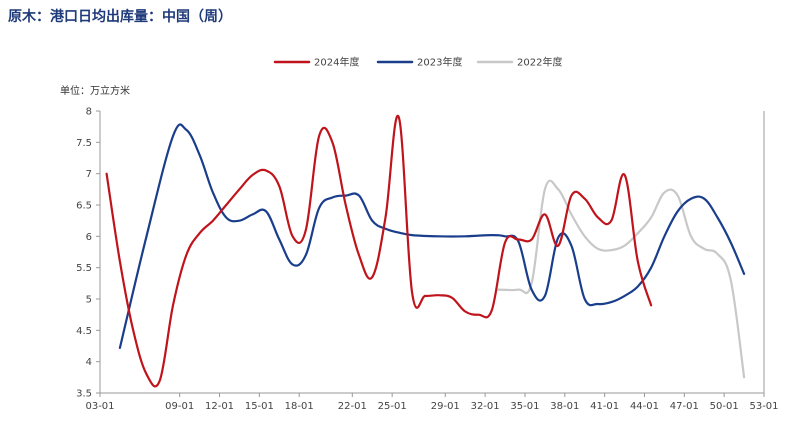 Image resolution: width=795 pixels, height=425 pixels. Describe the element at coordinates (439, 62) in the screenshot. I see `legend-label: 2023年度` at that location.